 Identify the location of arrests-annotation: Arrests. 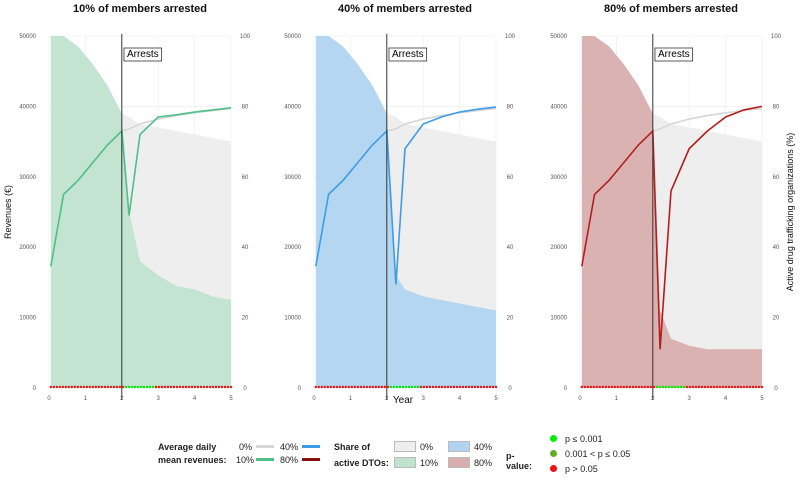
(408, 54).